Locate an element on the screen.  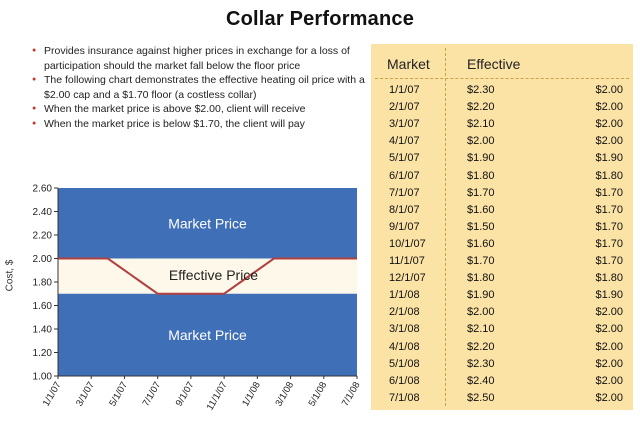
date-cell: 8/1/07 is located at coordinates (404, 209).